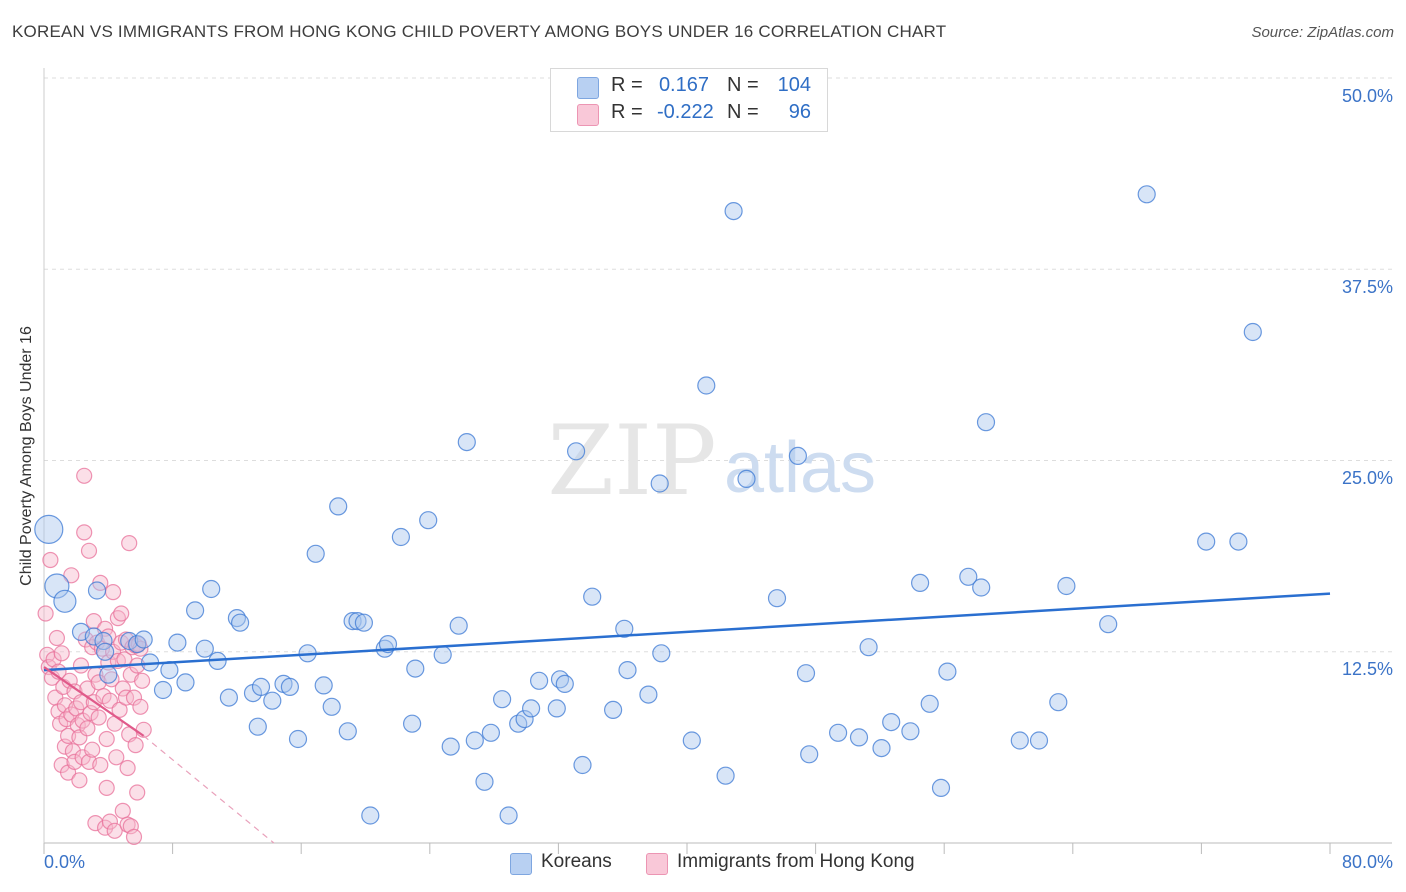  What do you see at coordinates (1367, 862) in the screenshot?
I see `x-tick-label-max: 80.0%` at bounding box center [1367, 862].